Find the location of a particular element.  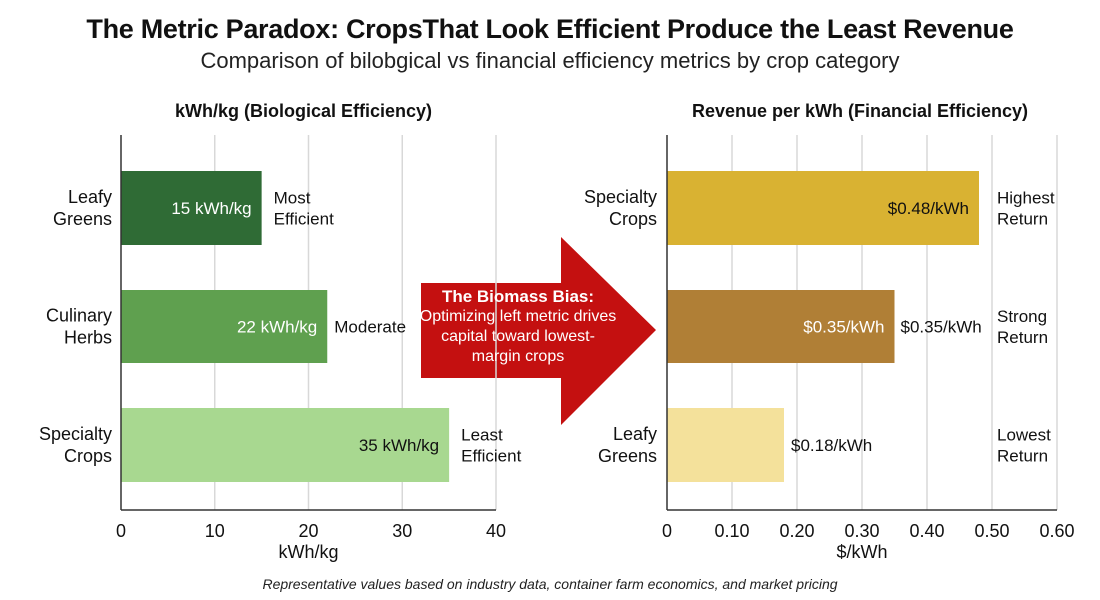

x-tick-label: 40 is located at coordinates (496, 531).